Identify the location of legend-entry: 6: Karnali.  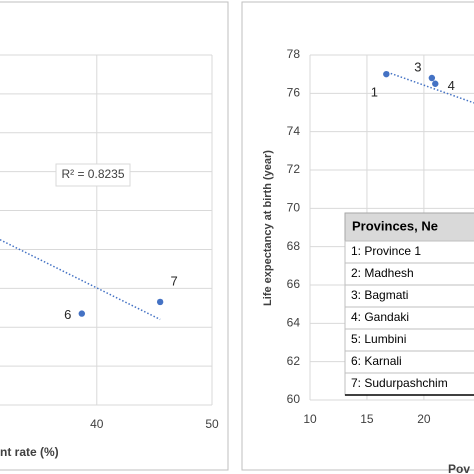
(376, 361).